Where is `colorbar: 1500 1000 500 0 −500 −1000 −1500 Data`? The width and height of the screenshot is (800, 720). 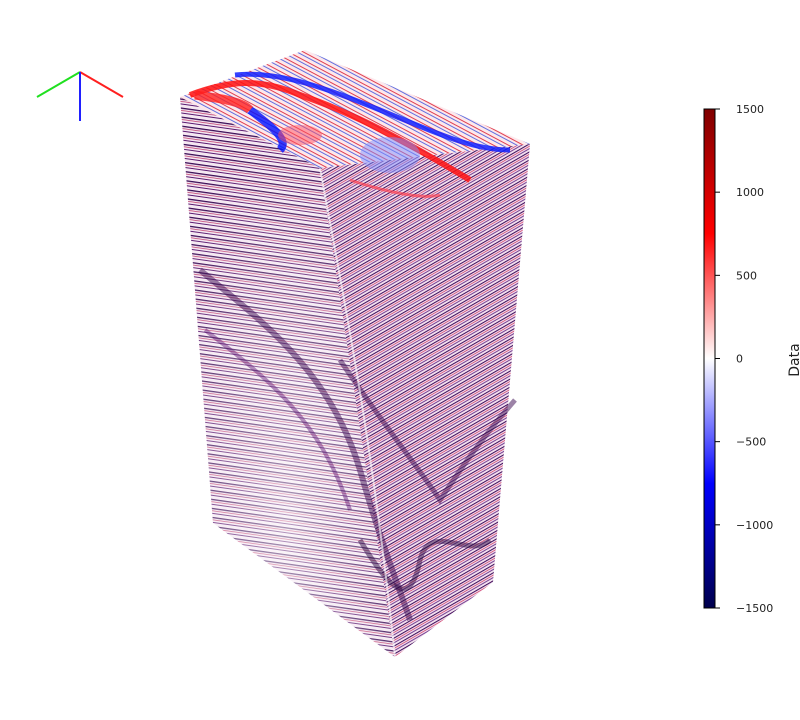
colorbar: 1500 1000 500 0 −500 −1000 −1500 Data is located at coordinates (751, 359).